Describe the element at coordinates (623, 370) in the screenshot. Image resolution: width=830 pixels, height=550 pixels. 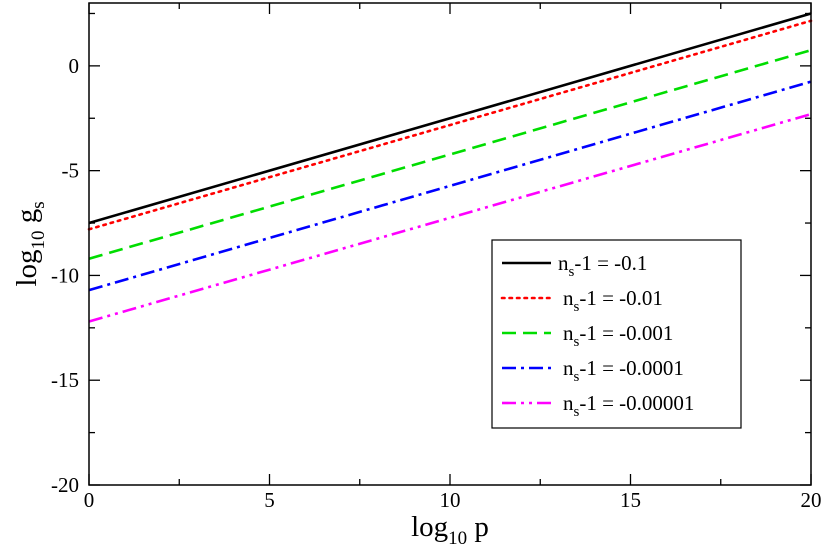
I see `legend-label-4: ns-1 = -0.0001` at that location.